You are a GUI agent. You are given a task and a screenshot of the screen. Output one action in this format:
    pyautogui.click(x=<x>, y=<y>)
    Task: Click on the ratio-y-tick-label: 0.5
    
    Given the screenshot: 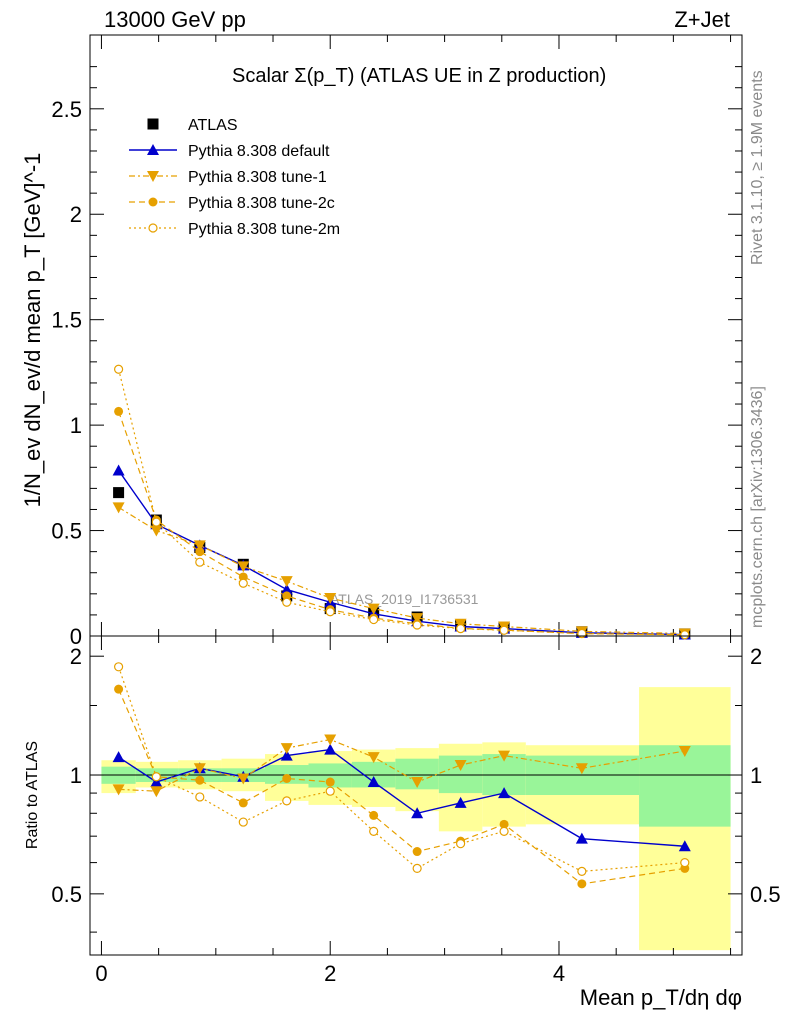 What is the action you would take?
    pyautogui.click(x=66, y=894)
    